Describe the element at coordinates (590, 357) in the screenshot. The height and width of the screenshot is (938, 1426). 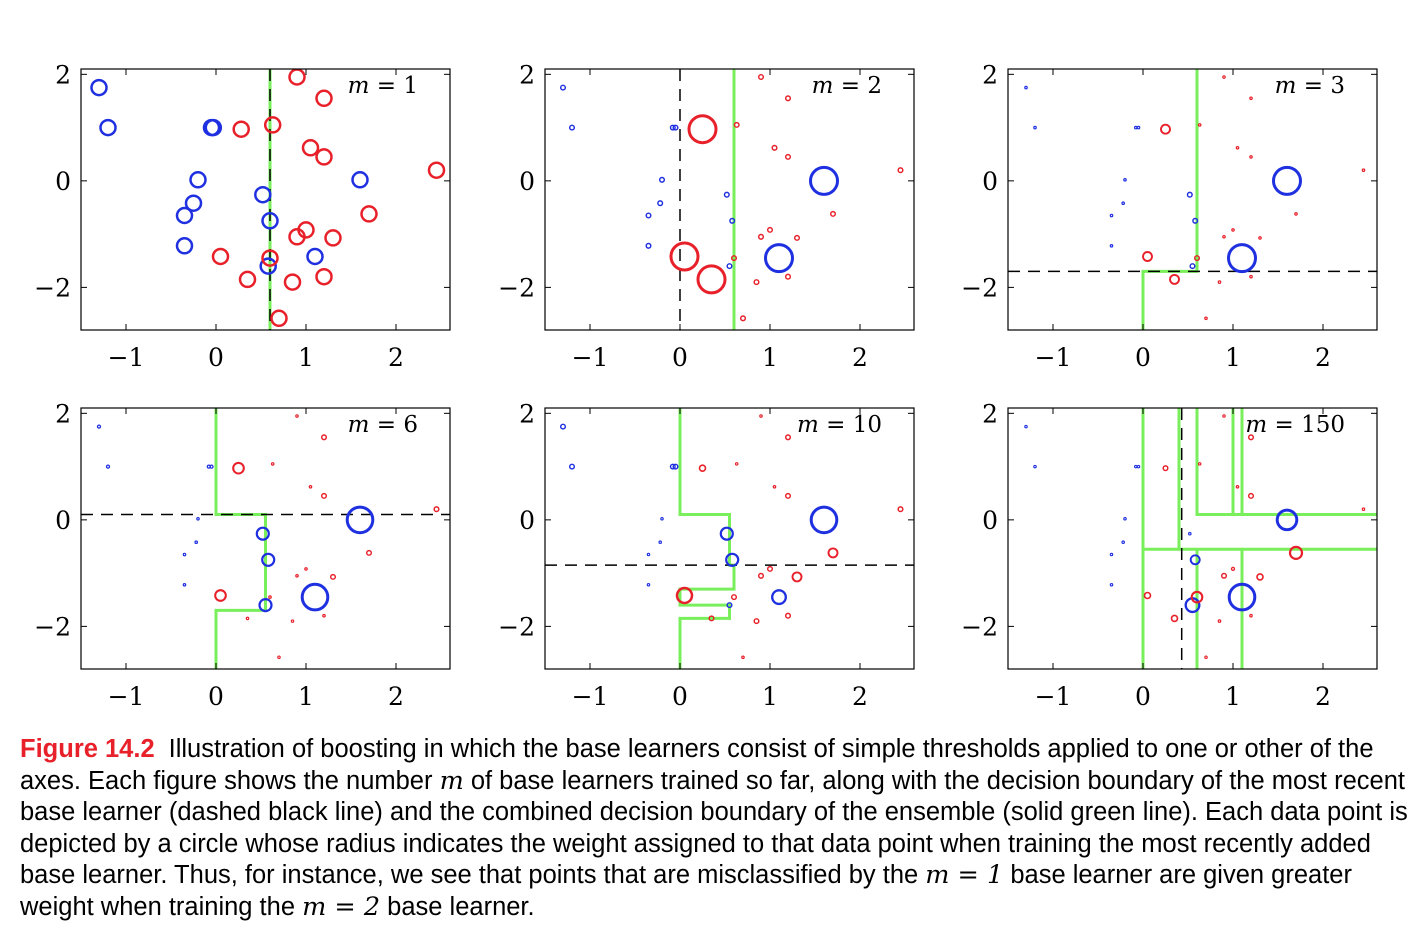
I see `x-tick-label: −1` at that location.